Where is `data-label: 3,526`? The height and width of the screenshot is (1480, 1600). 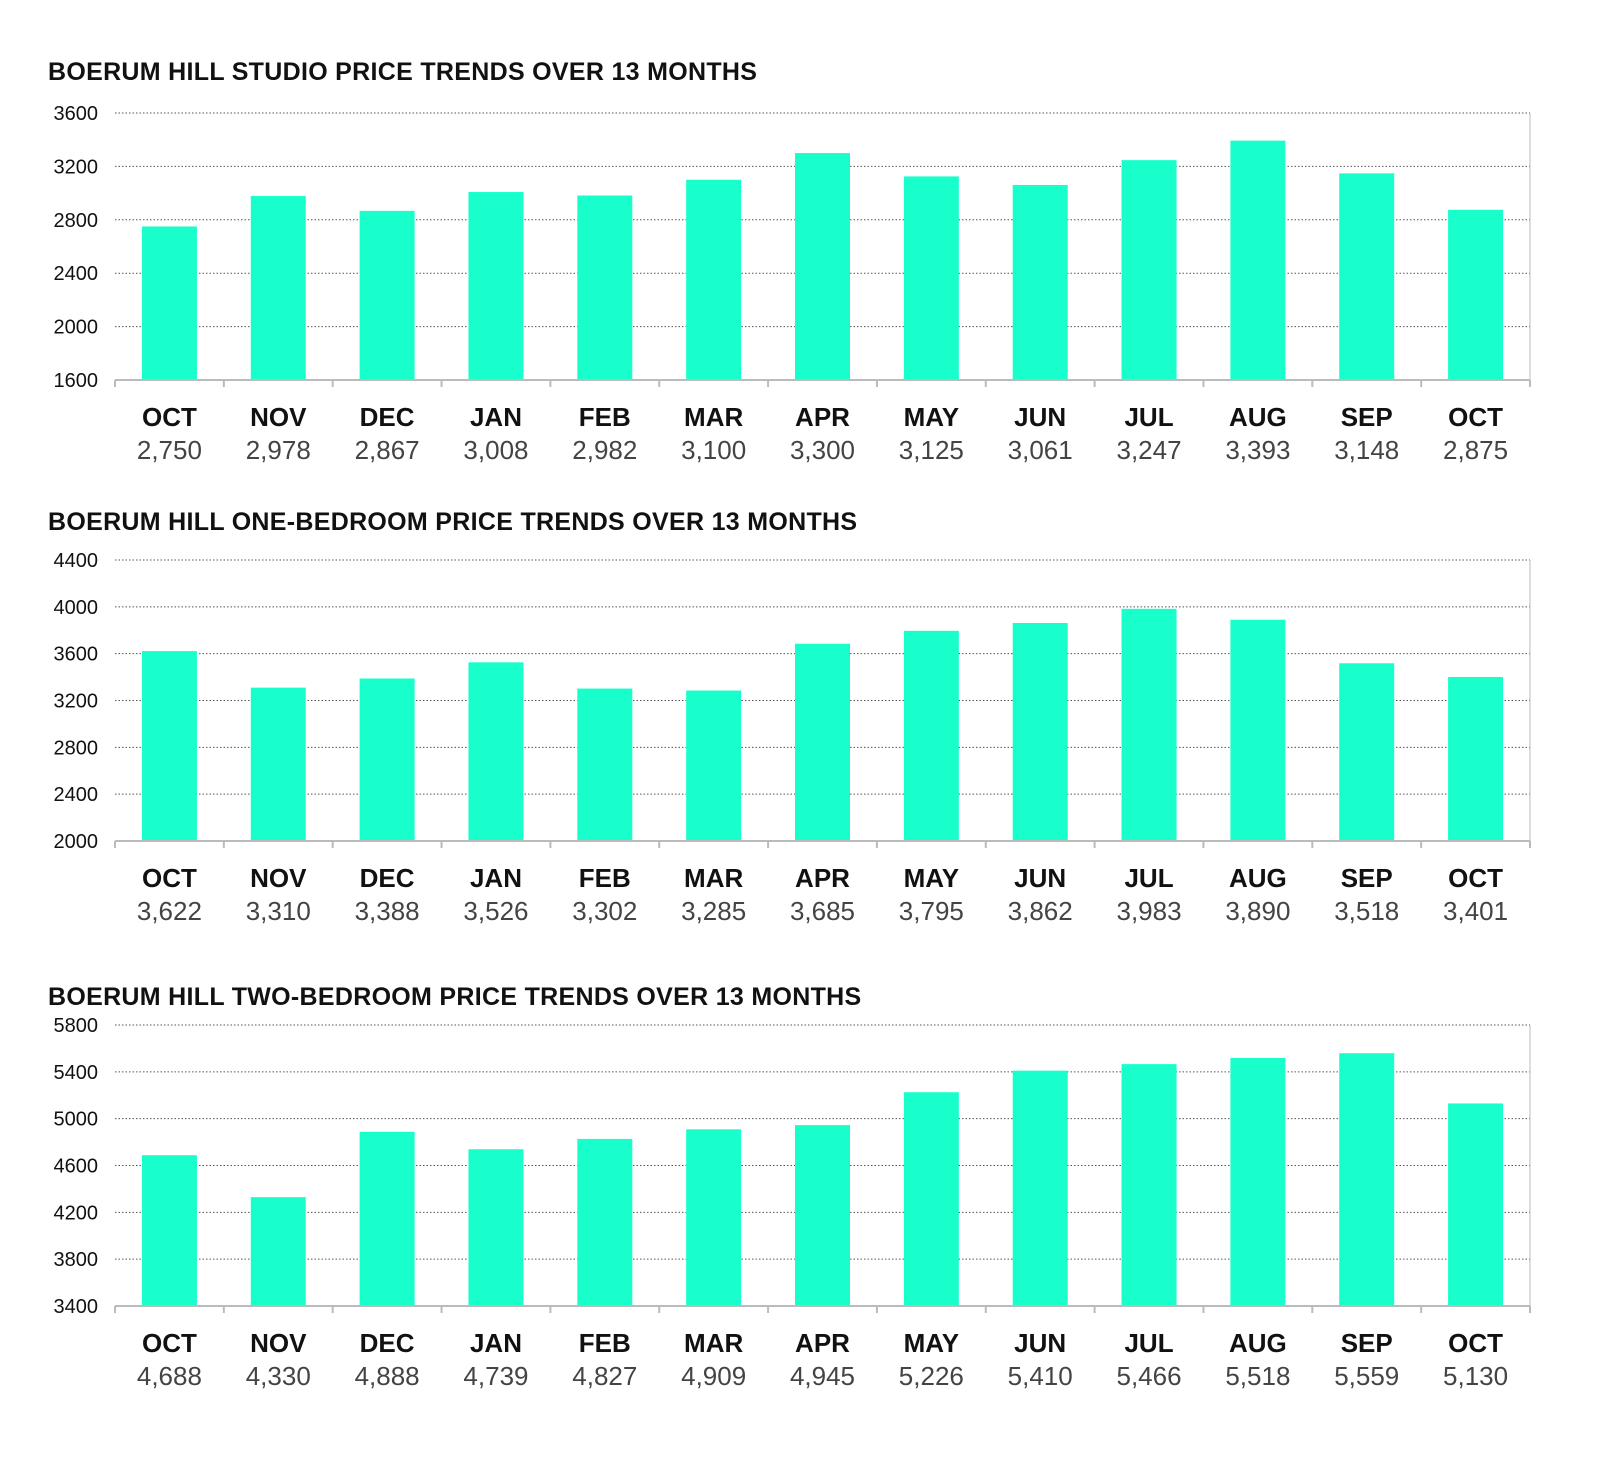
data-label: 3,526 is located at coordinates (495, 911).